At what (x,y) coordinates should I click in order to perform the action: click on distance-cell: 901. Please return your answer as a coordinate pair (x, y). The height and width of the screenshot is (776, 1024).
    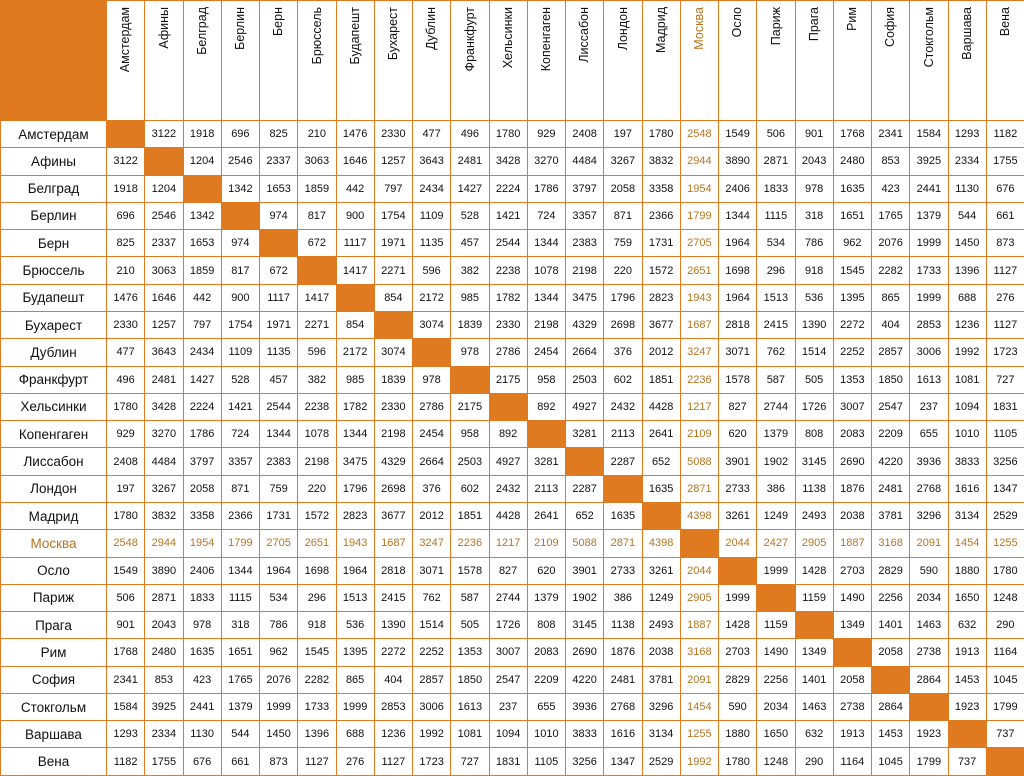
    Looking at the image, I should click on (125, 625).